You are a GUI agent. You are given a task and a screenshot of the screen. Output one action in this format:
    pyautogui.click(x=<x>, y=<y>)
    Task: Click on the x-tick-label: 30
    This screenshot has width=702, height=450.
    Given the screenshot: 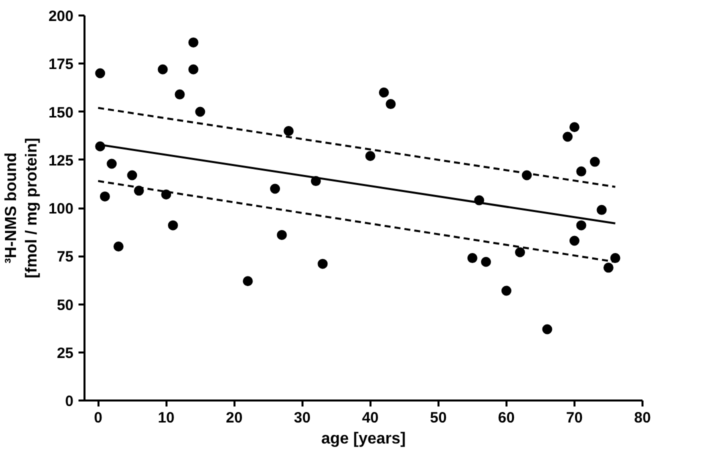 What is the action you would take?
    pyautogui.click(x=302, y=418)
    